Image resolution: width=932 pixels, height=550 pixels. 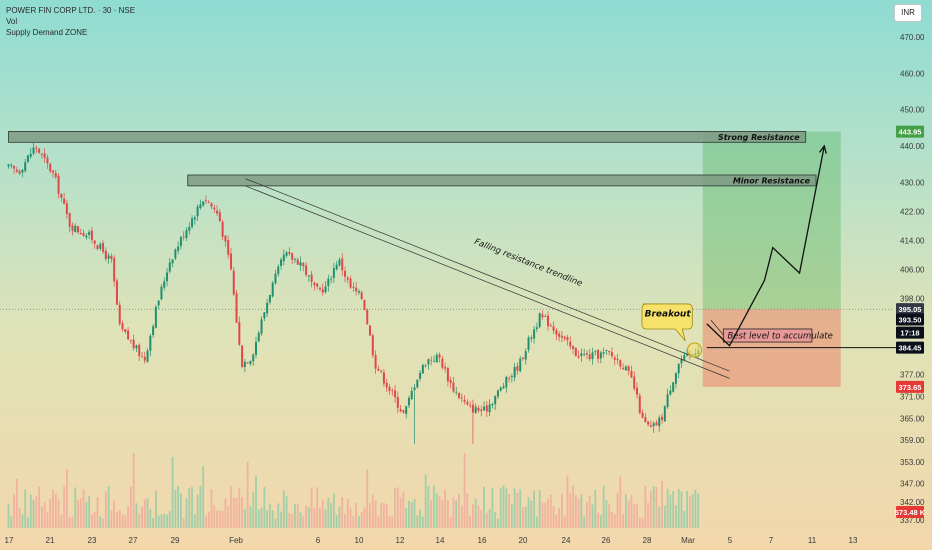 I want to click on supply-demand-indicator-label: Supply Demand ZONE, so click(x=47, y=32).